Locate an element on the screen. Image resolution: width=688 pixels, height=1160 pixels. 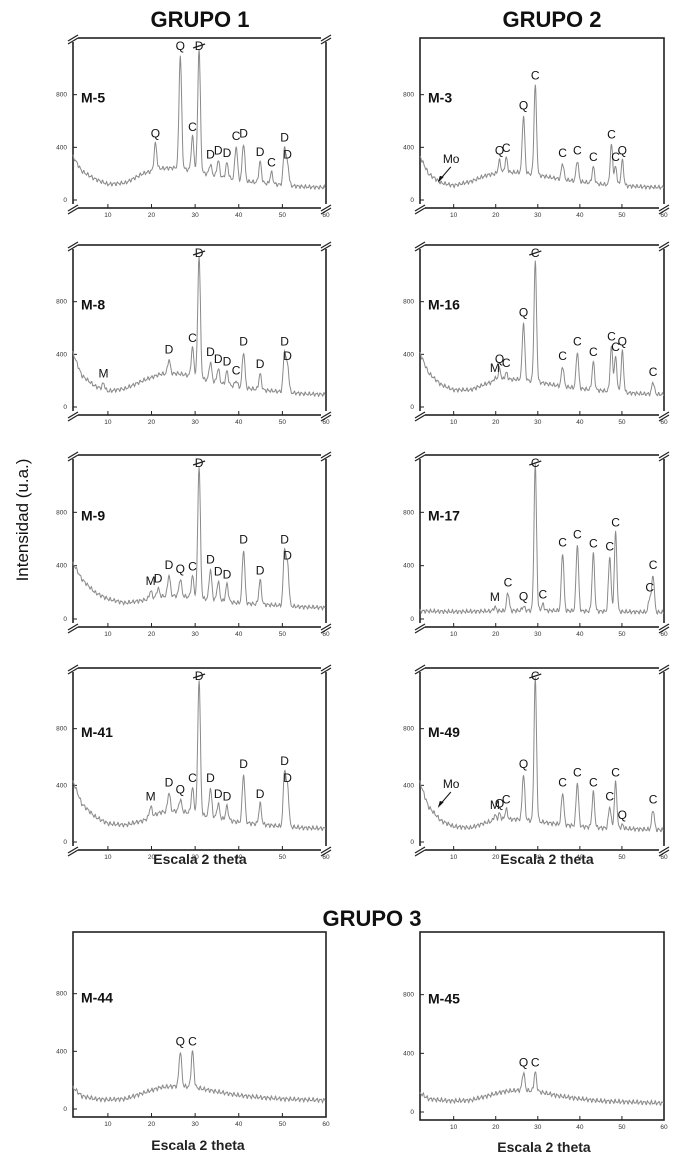
group-3-title: GRUPO 3 is located at coordinates (371, 918).